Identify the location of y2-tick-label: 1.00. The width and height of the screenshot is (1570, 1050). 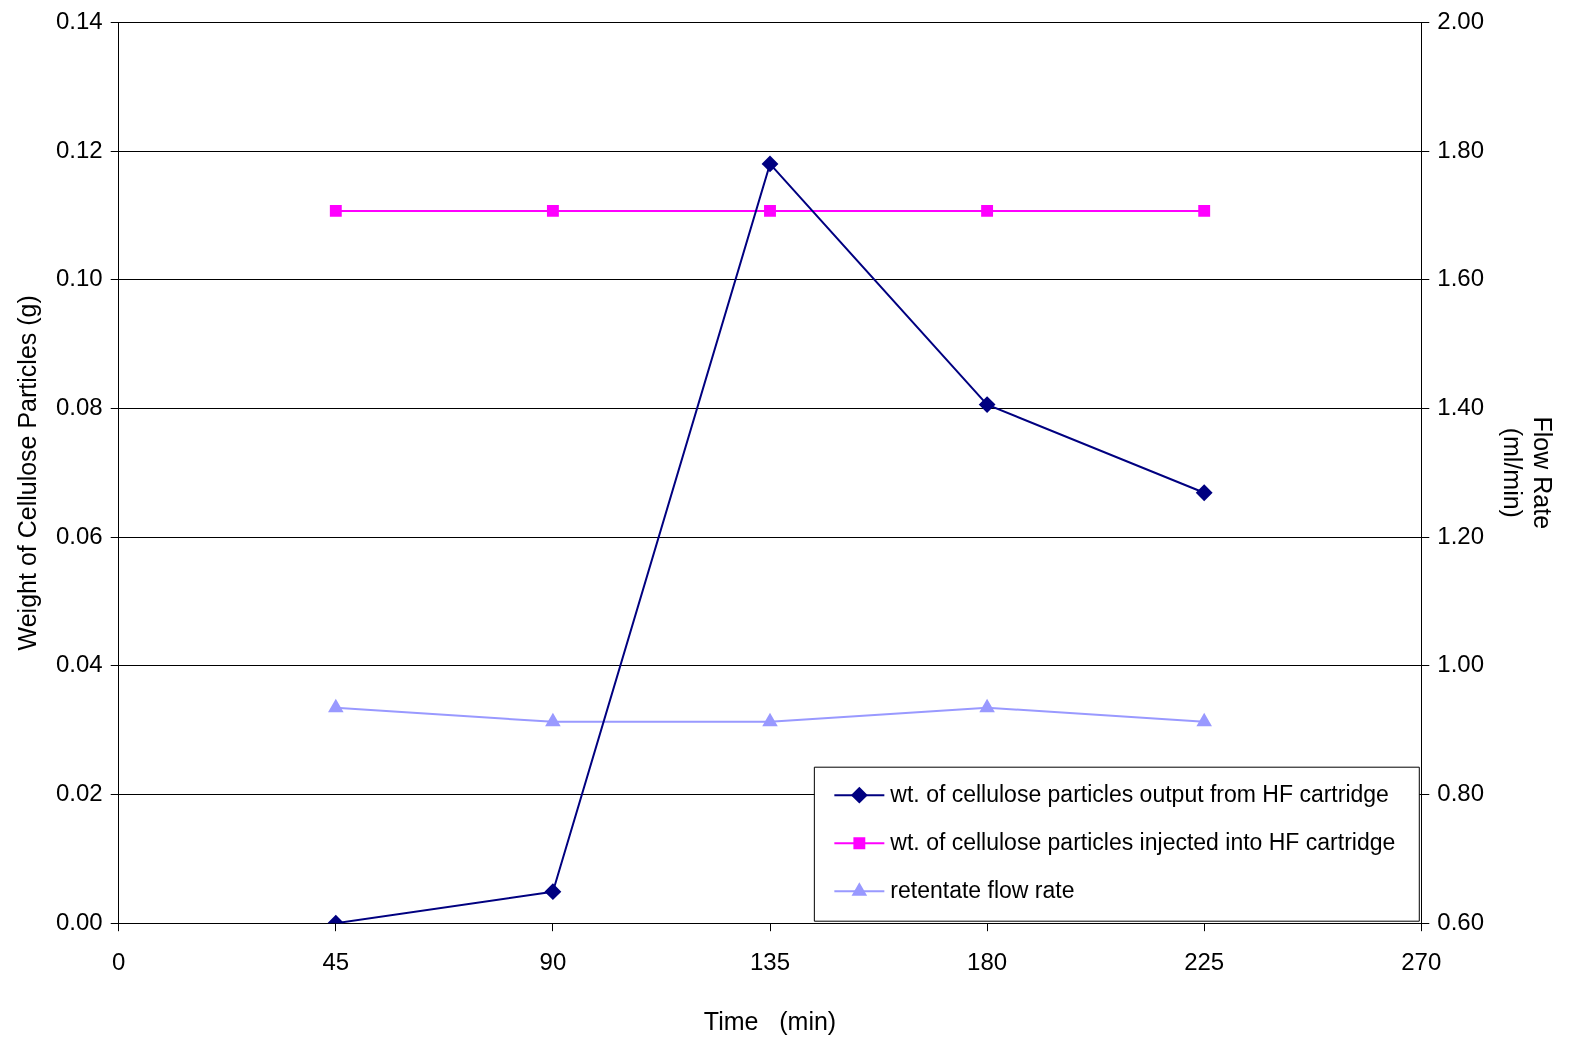
(1461, 664).